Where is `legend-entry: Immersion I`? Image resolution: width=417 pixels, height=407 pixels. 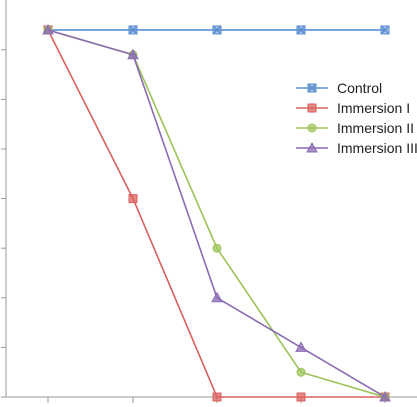
legend-entry: Immersion I is located at coordinates (353, 108).